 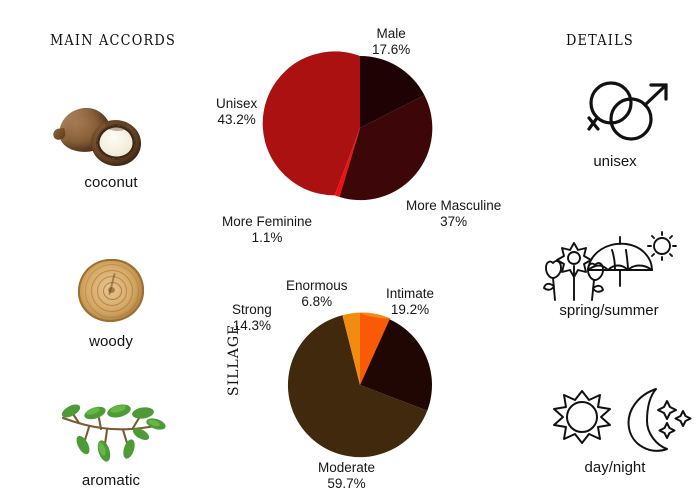 What do you see at coordinates (391, 41) in the screenshot?
I see `pie-label-male: Male 17.6%` at bounding box center [391, 41].